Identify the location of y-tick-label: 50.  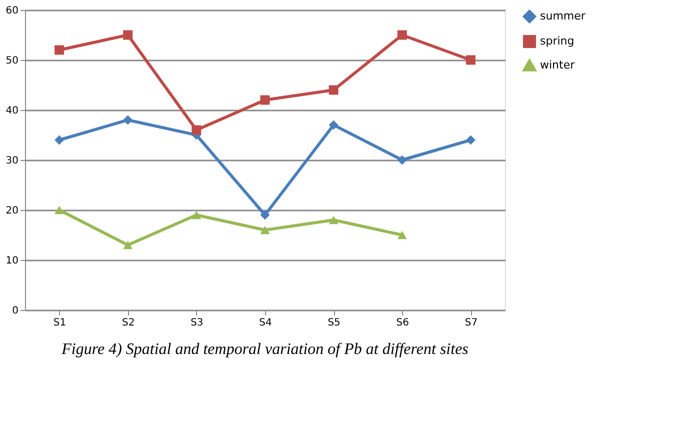
(12, 61).